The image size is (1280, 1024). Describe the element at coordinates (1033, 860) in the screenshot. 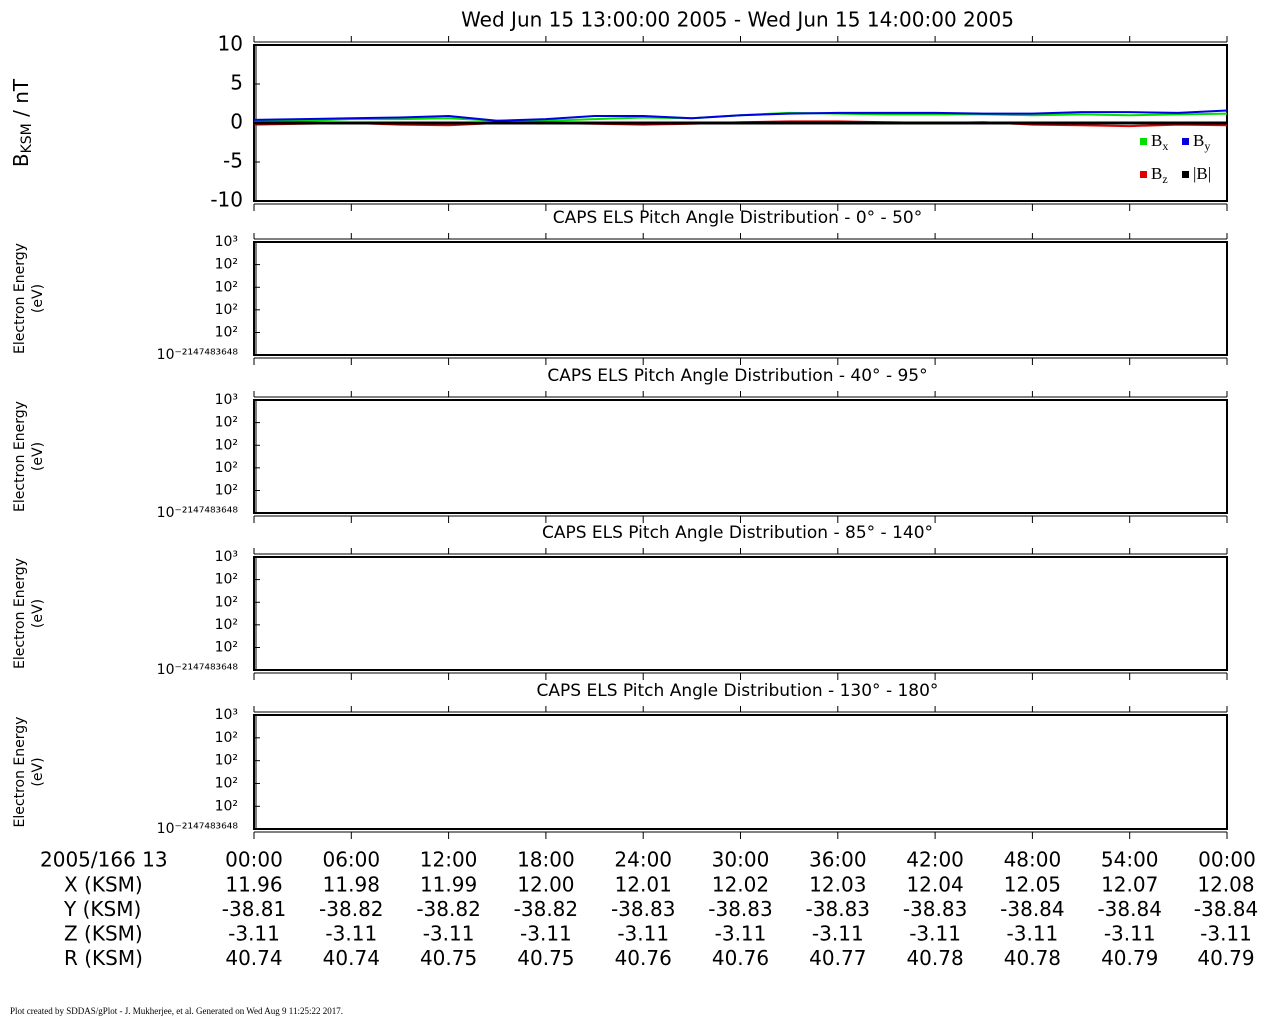

I see `x-tick-label: 48:00` at that location.